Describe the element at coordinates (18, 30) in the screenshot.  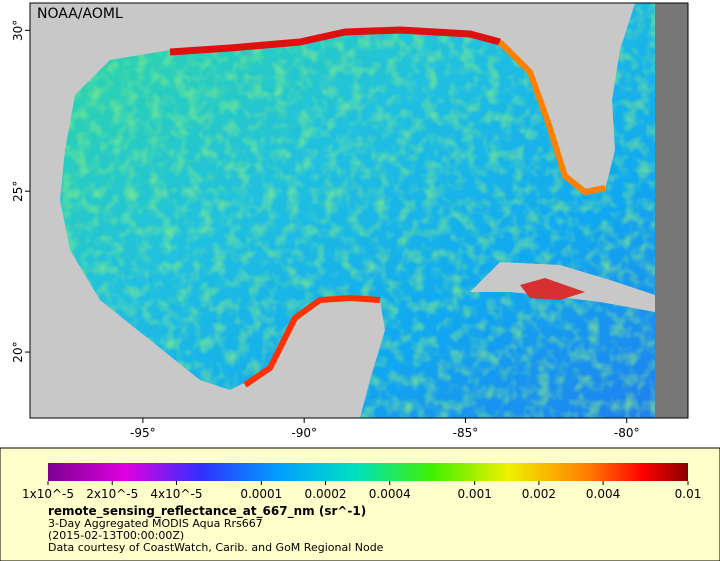
I see `y-tick-label: 30°` at that location.